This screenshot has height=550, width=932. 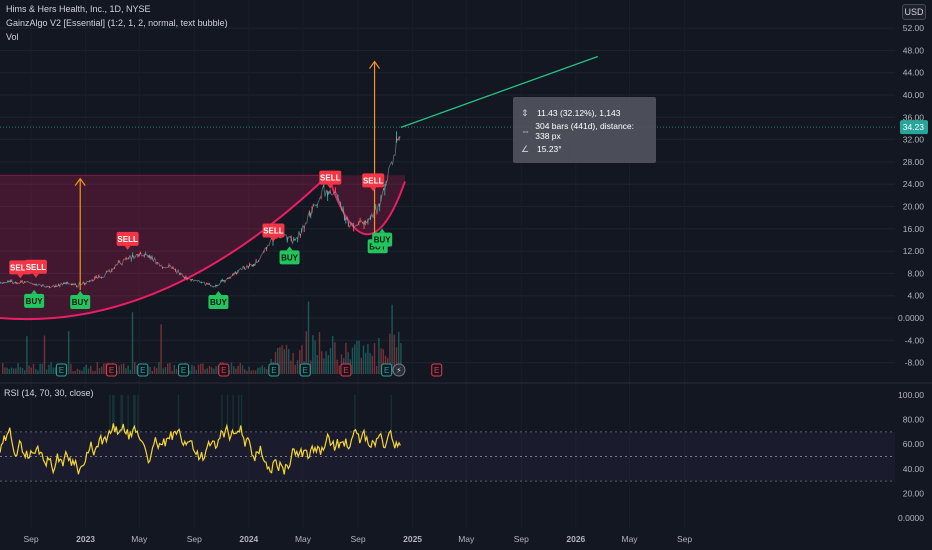 I want to click on volume-title: Vol, so click(x=12, y=37).